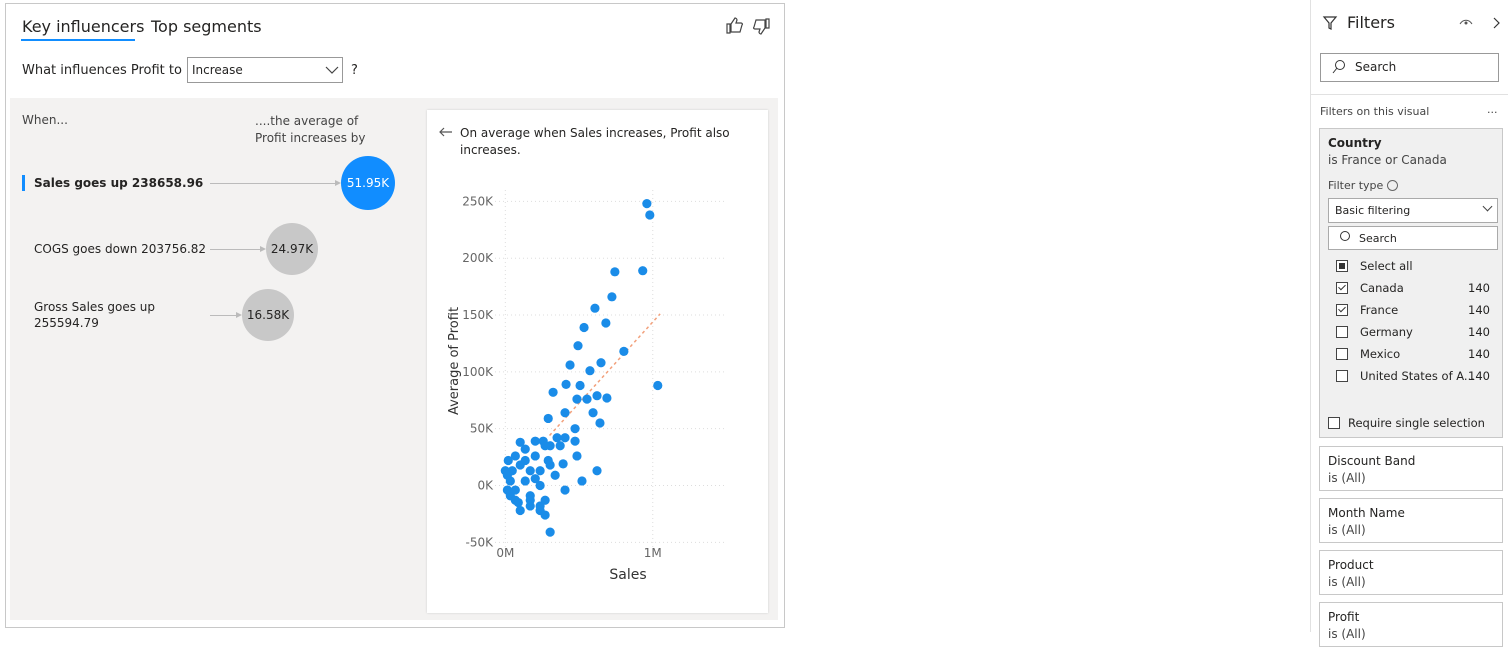 Image resolution: width=1508 pixels, height=647 pixels. I want to click on filter-type-dropdown, so click(1413, 210).